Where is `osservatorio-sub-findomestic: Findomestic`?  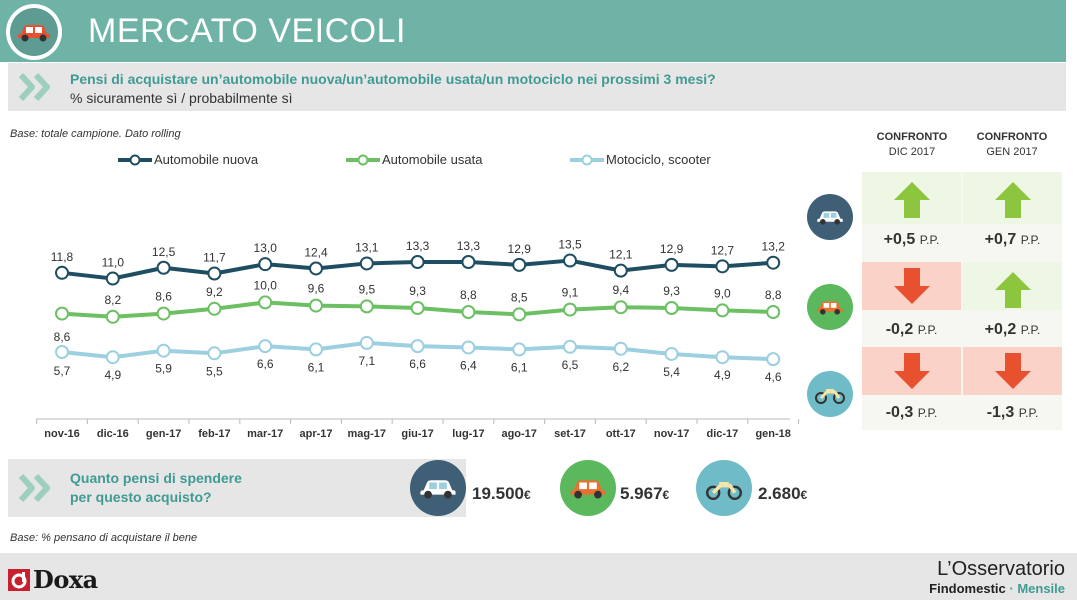
osservatorio-sub-findomestic: Findomestic is located at coordinates (967, 588).